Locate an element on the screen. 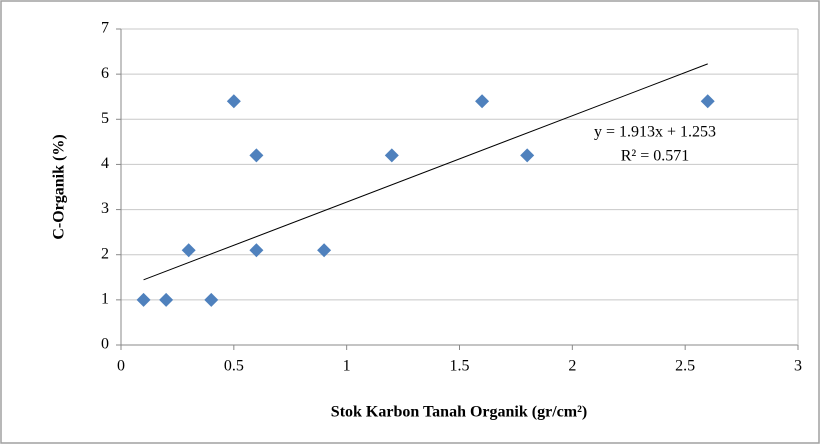  y-tick-label: 0 is located at coordinates (105, 344).